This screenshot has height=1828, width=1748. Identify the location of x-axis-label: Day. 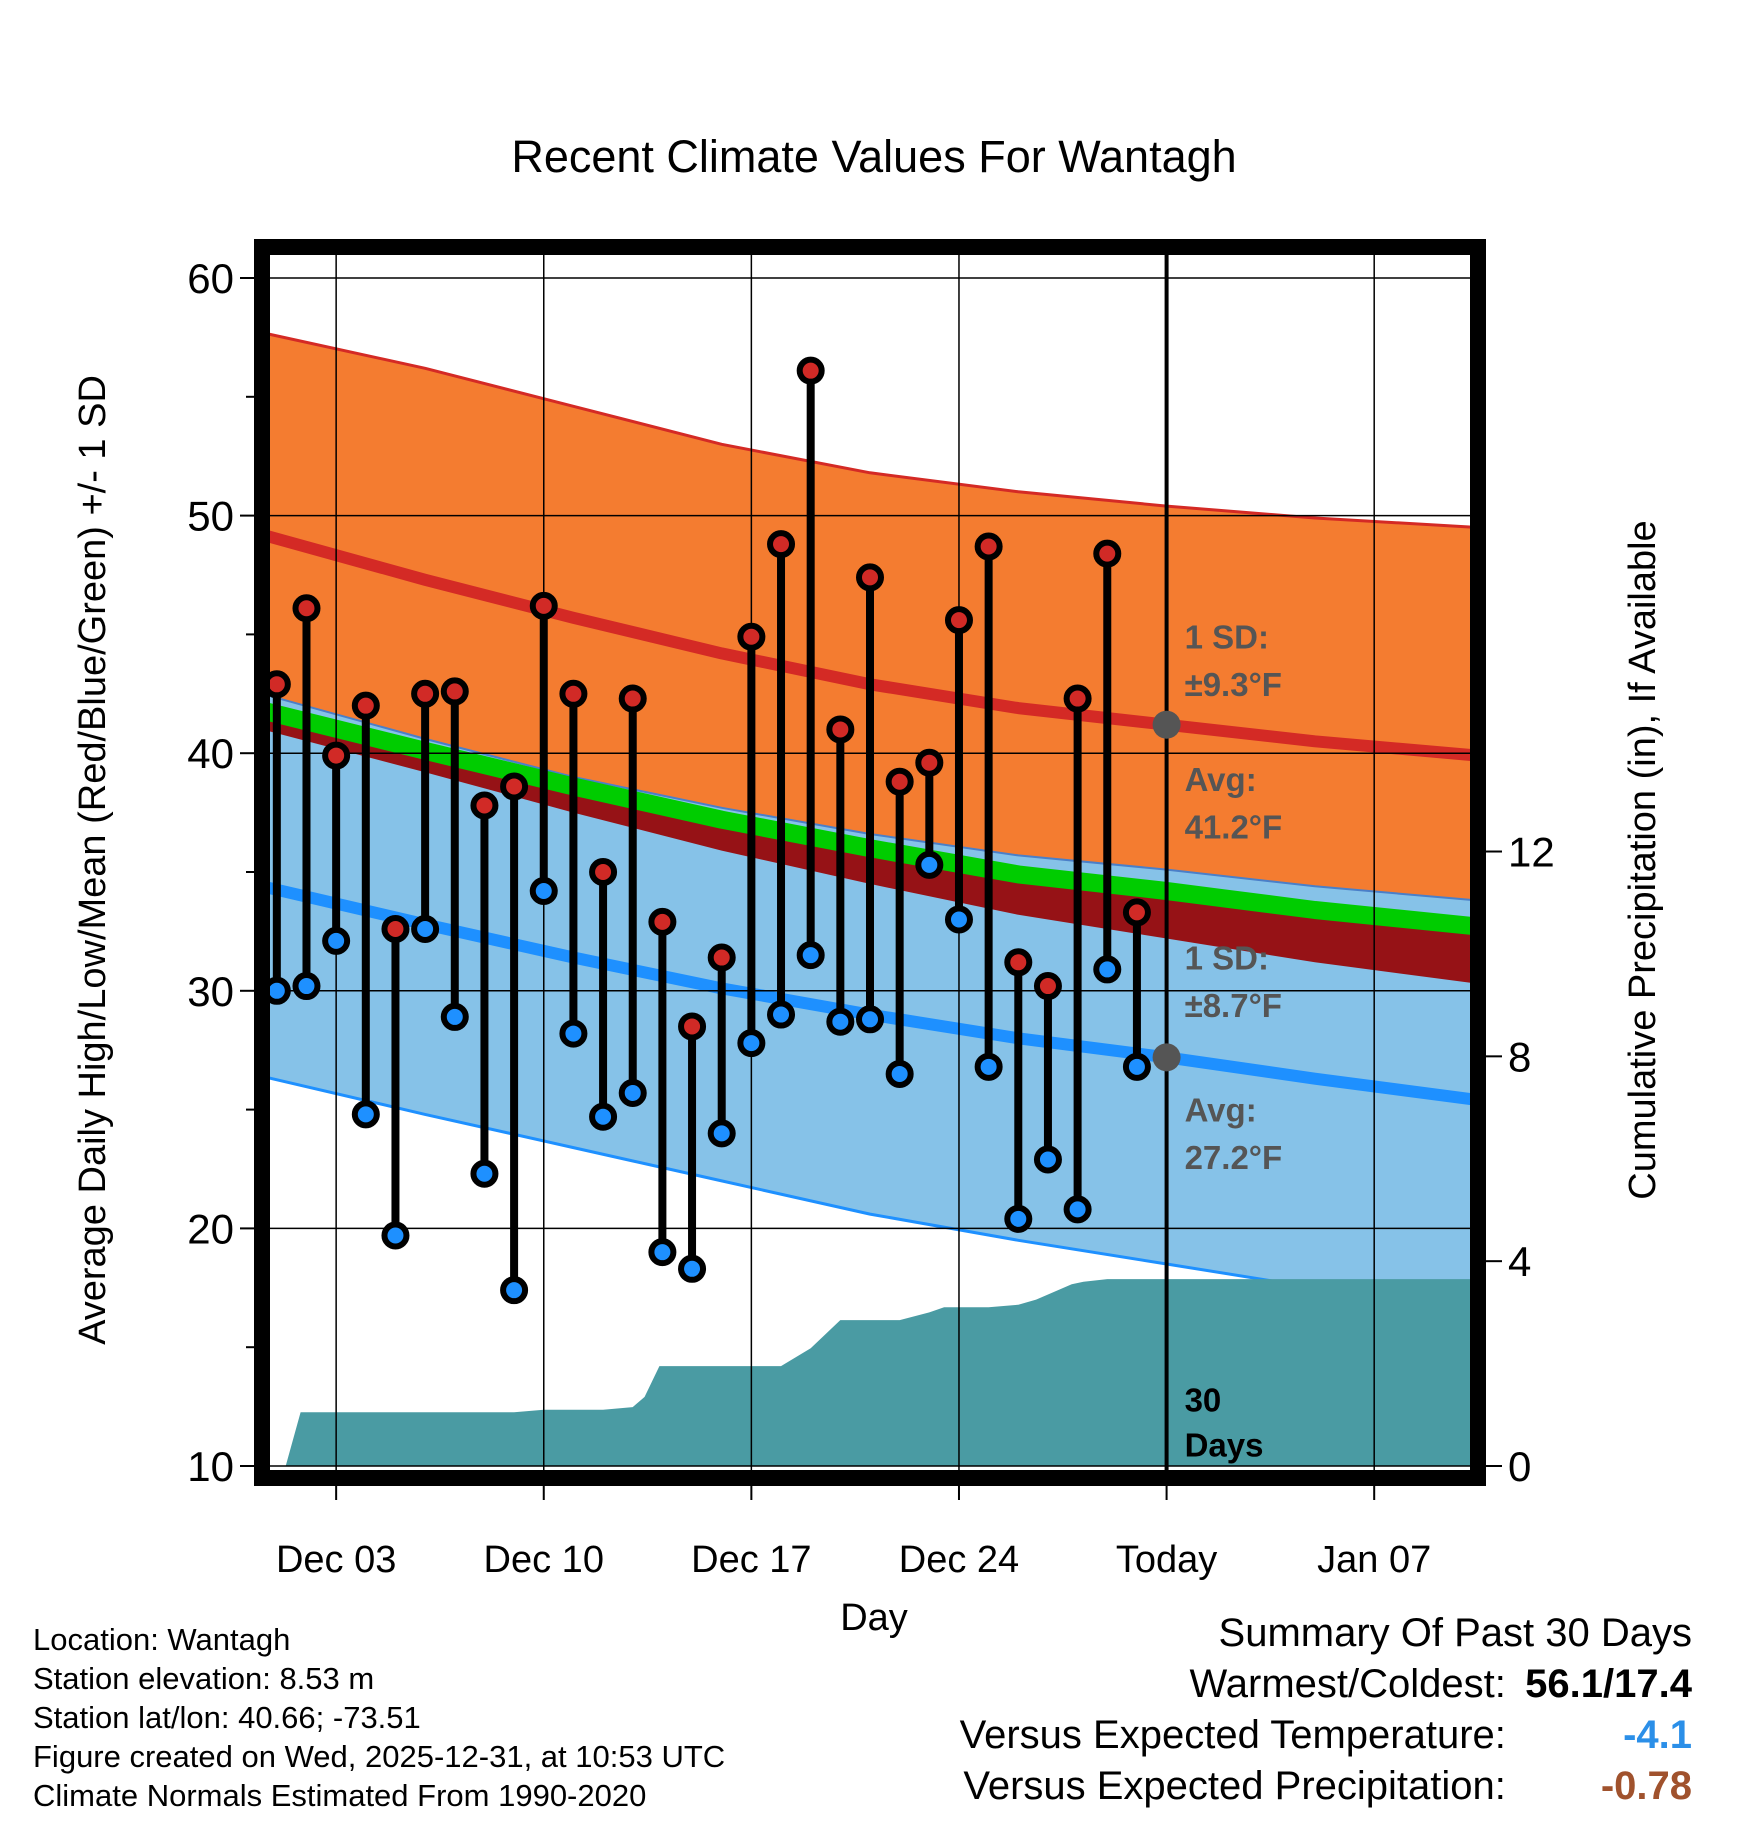
(874, 1618).